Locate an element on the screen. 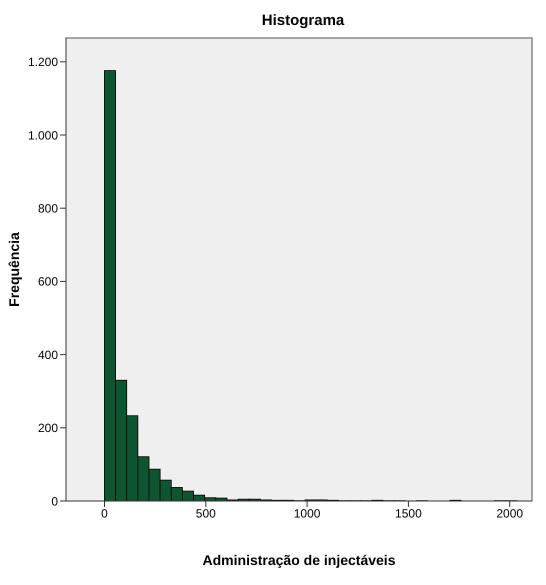 This screenshot has height=585, width=546. x-tick-label: 0 is located at coordinates (104, 513).